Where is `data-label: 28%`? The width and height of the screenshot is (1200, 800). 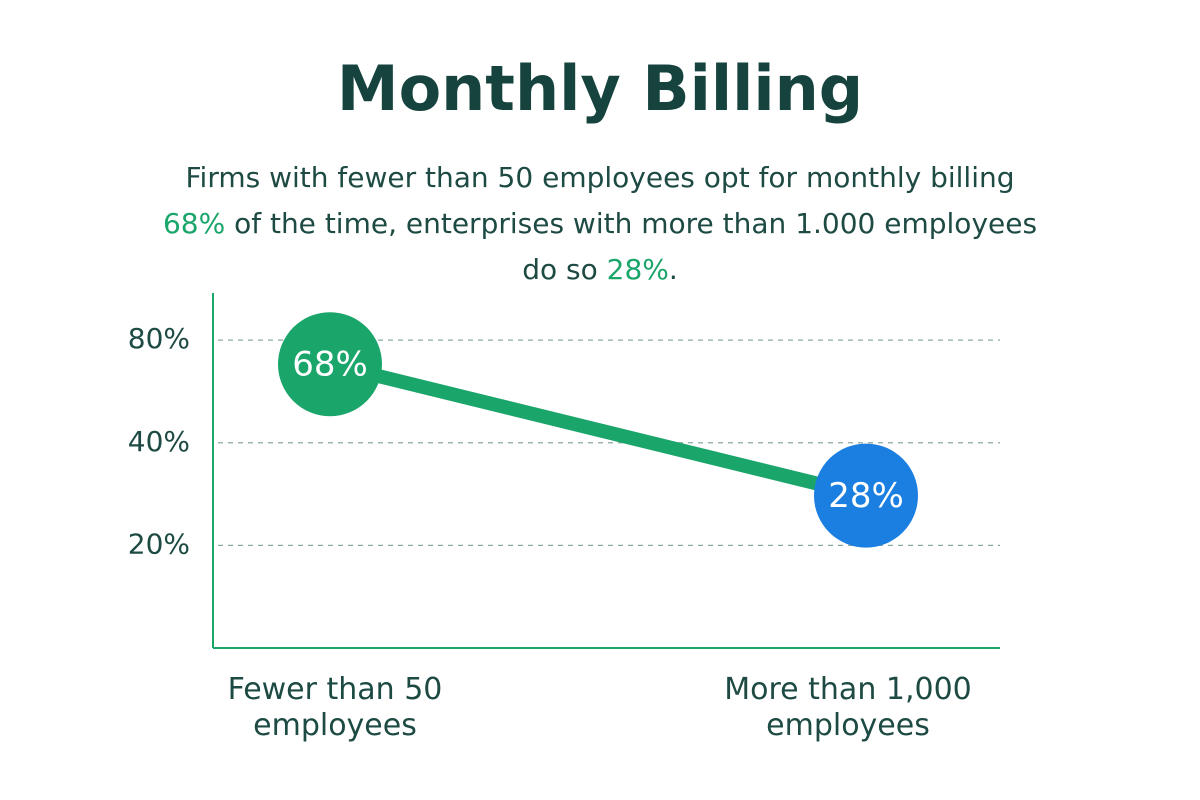 data-label: 28% is located at coordinates (866, 496).